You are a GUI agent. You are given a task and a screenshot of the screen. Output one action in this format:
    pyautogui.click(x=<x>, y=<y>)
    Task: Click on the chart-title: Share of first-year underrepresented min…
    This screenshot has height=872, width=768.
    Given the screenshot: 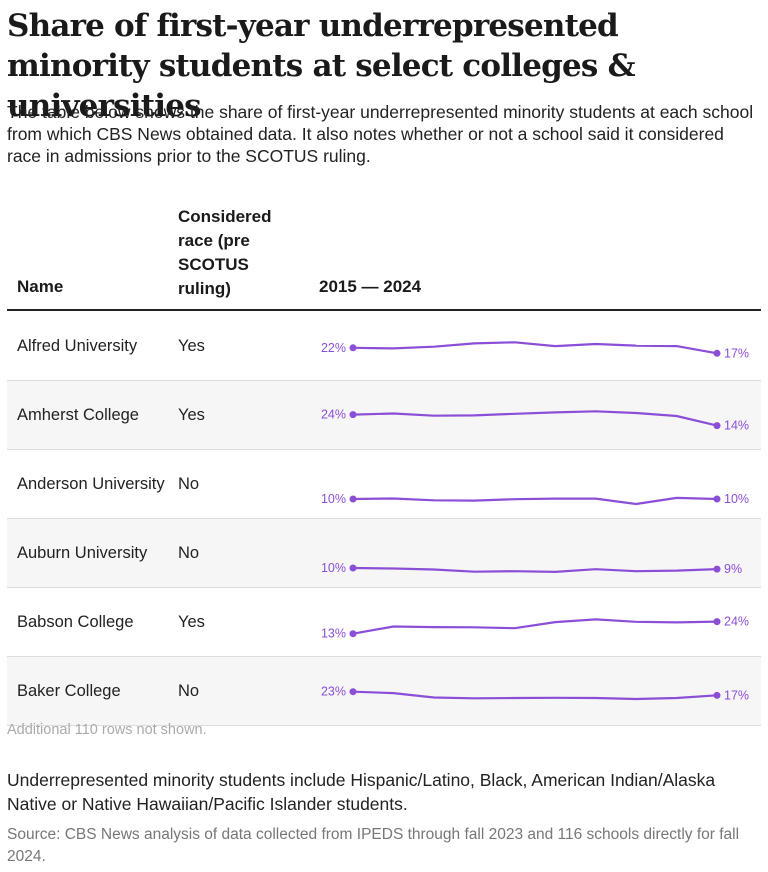 What is the action you would take?
    pyautogui.click(x=321, y=66)
    